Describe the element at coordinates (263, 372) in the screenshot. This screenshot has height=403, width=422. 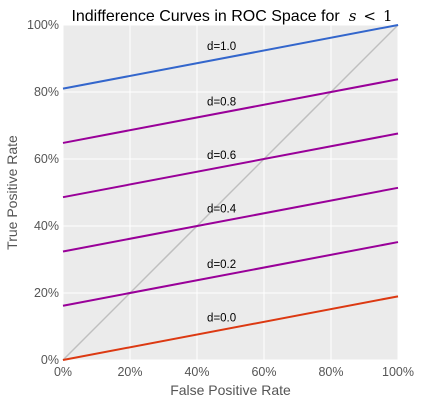
I see `x-tick-label: 60%` at that location.